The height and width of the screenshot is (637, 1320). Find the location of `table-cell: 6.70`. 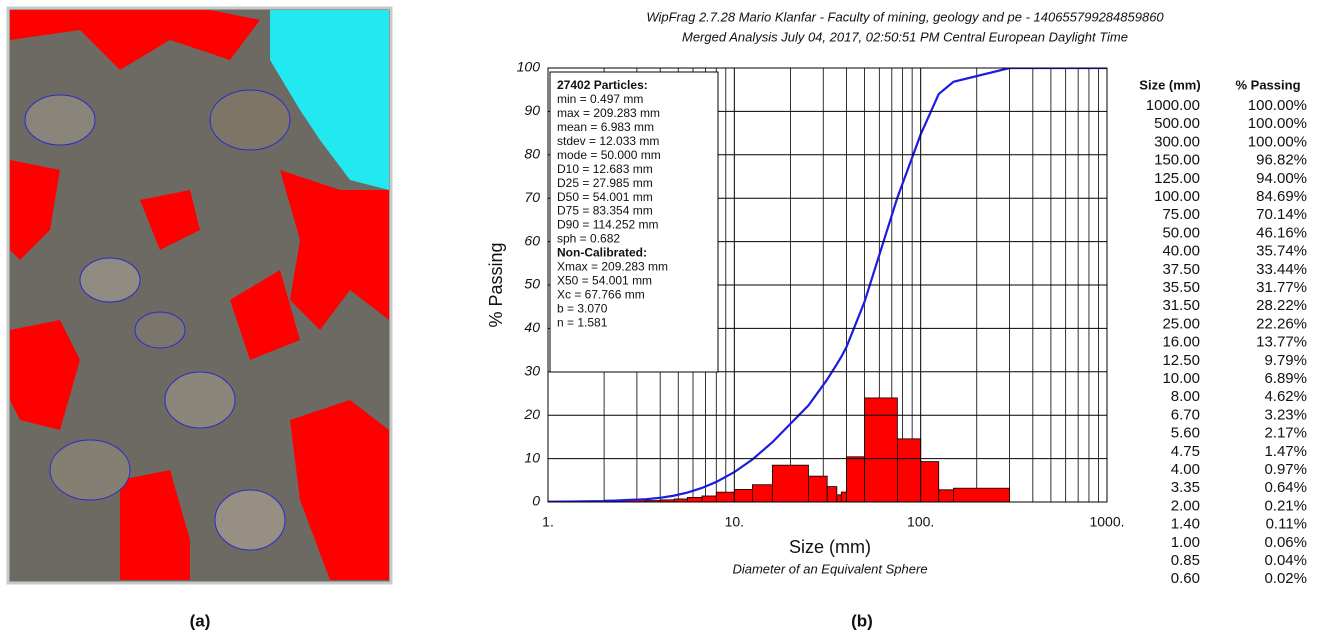

table-cell: 6.70 is located at coordinates (1185, 414).